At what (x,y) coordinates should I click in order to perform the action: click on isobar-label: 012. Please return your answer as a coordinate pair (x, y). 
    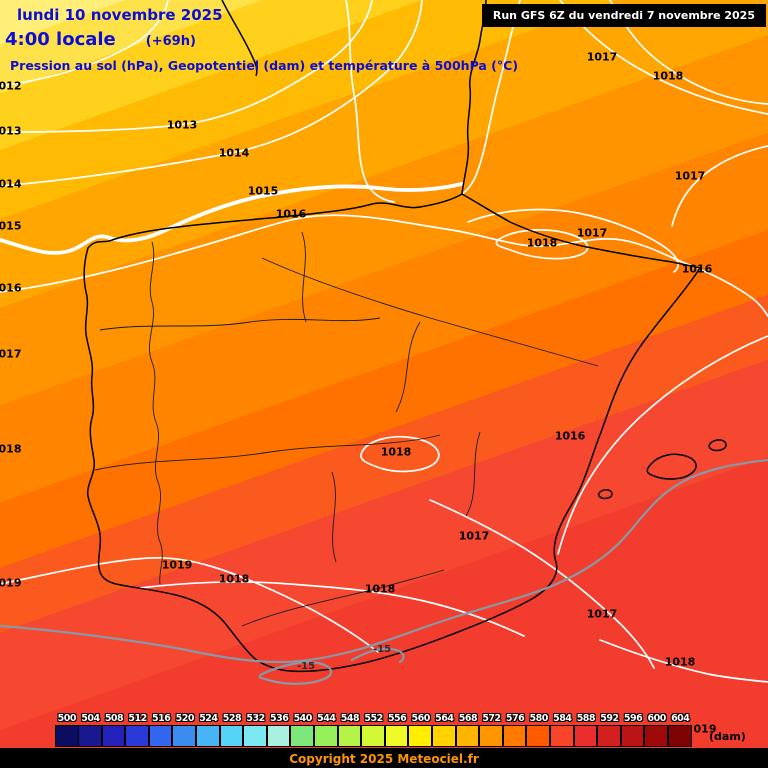
    Looking at the image, I should click on (11, 86).